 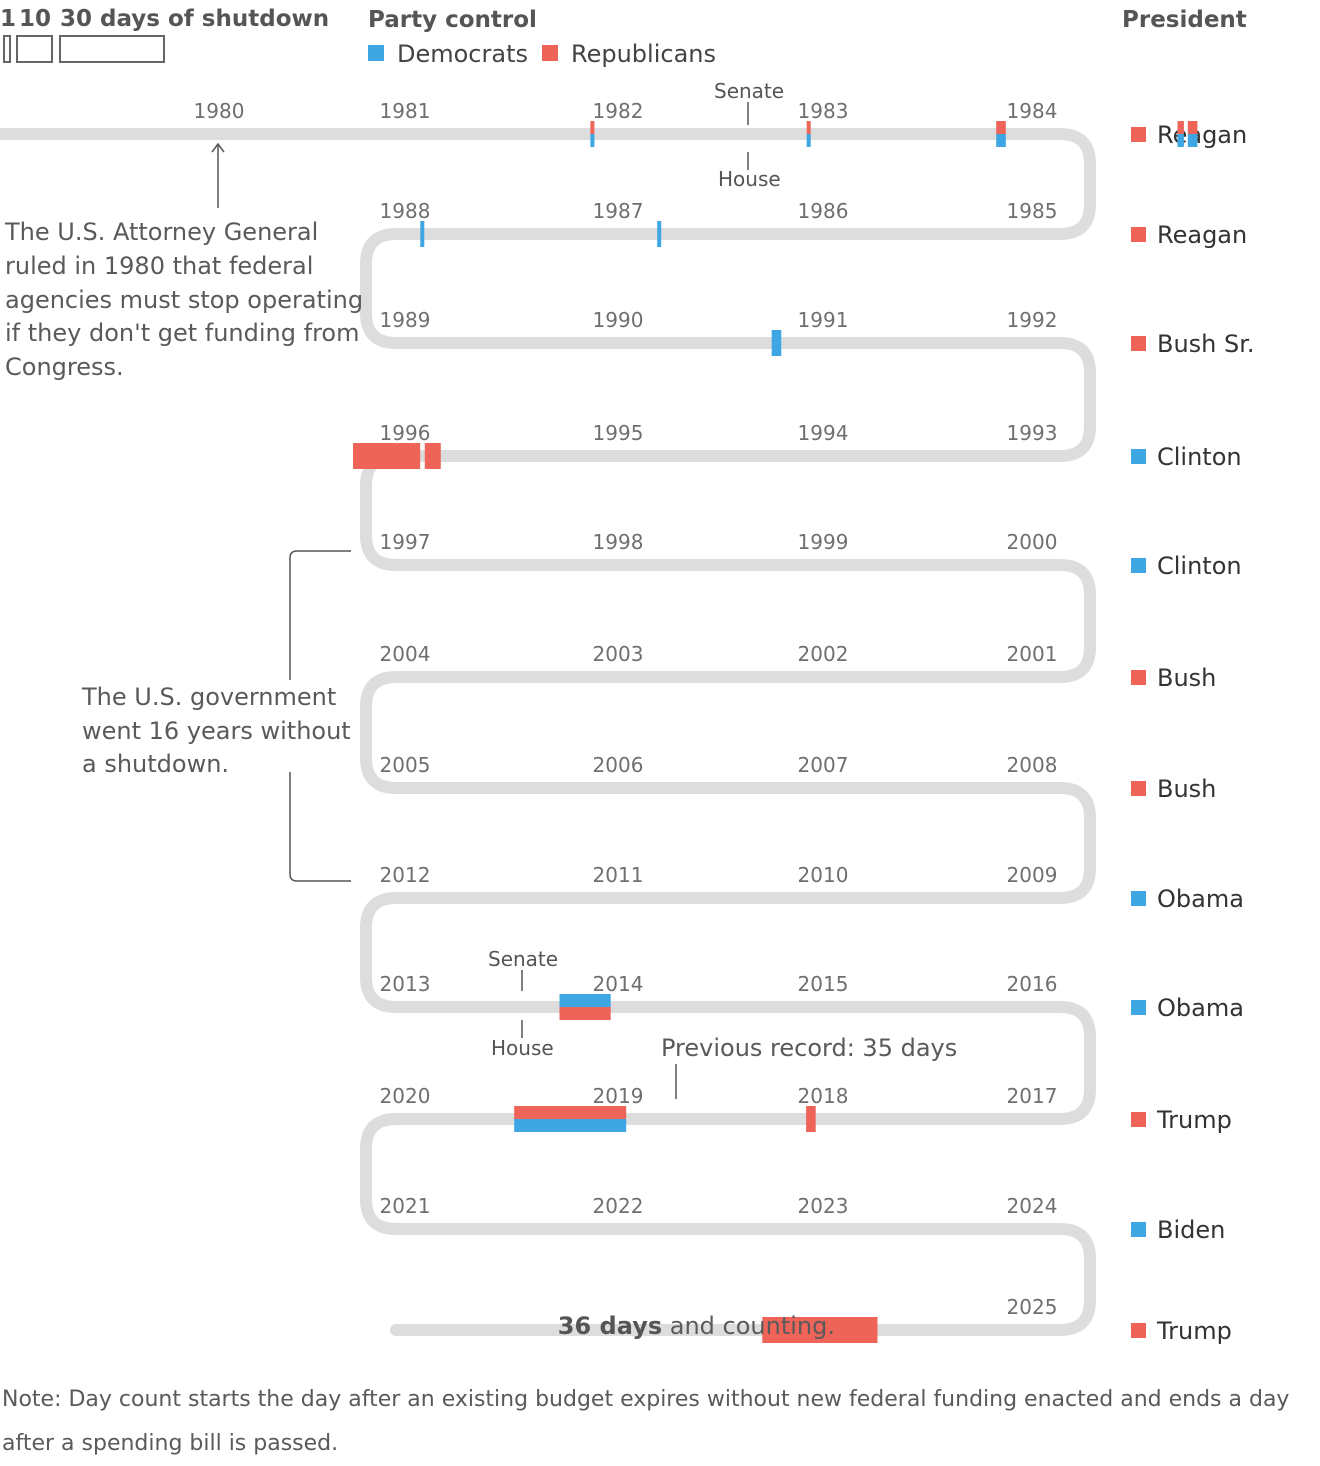 What do you see at coordinates (1180, 140) in the screenshot?
I see `shutdown-3-house` at bounding box center [1180, 140].